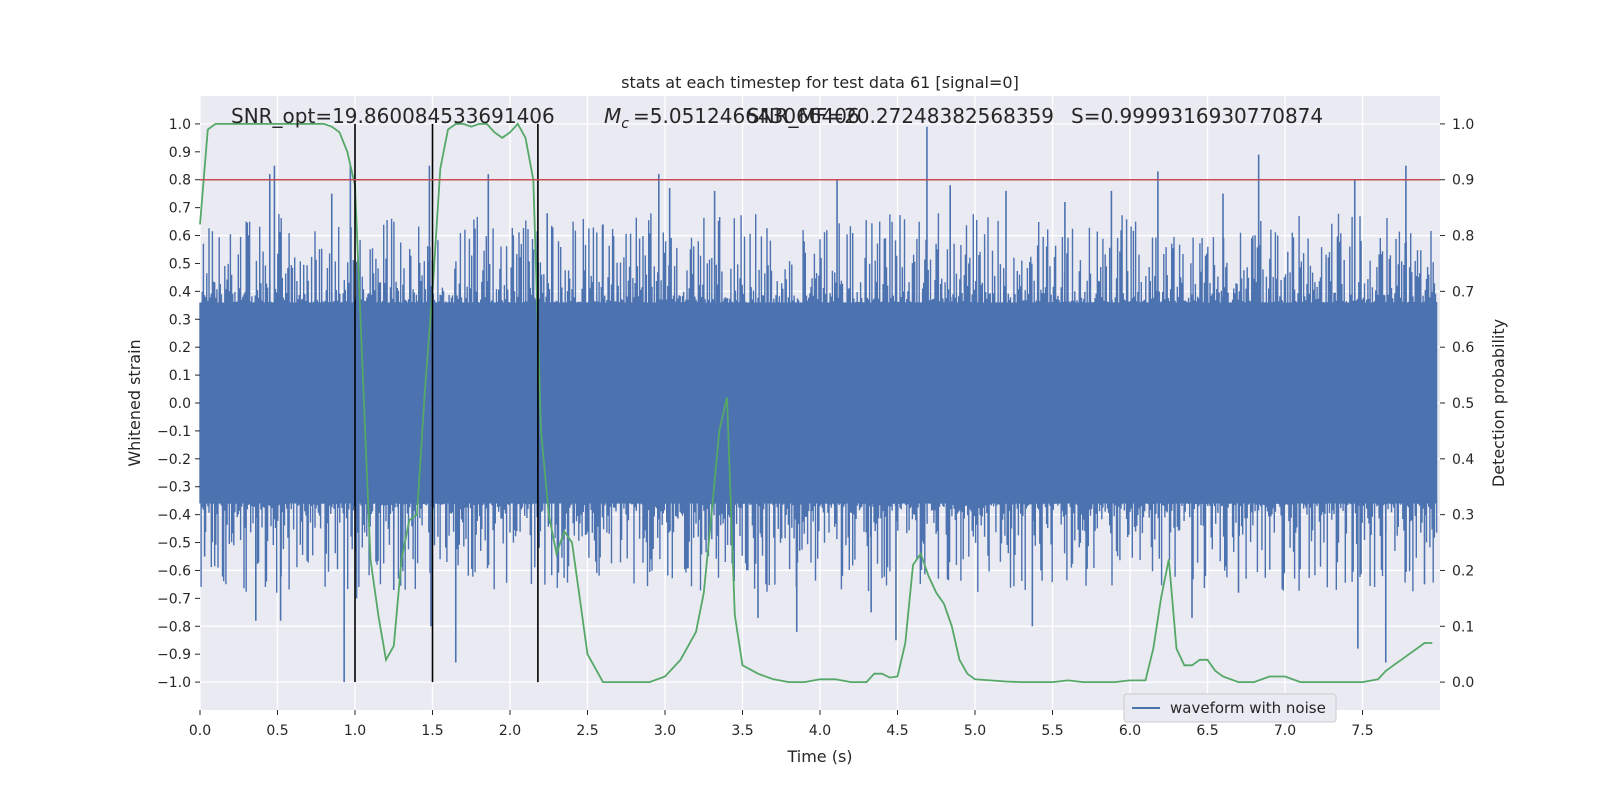 Image resolution: width=1600 pixels, height=800 pixels. I want to click on y-left-tick-label: −0.5, so click(174, 544).